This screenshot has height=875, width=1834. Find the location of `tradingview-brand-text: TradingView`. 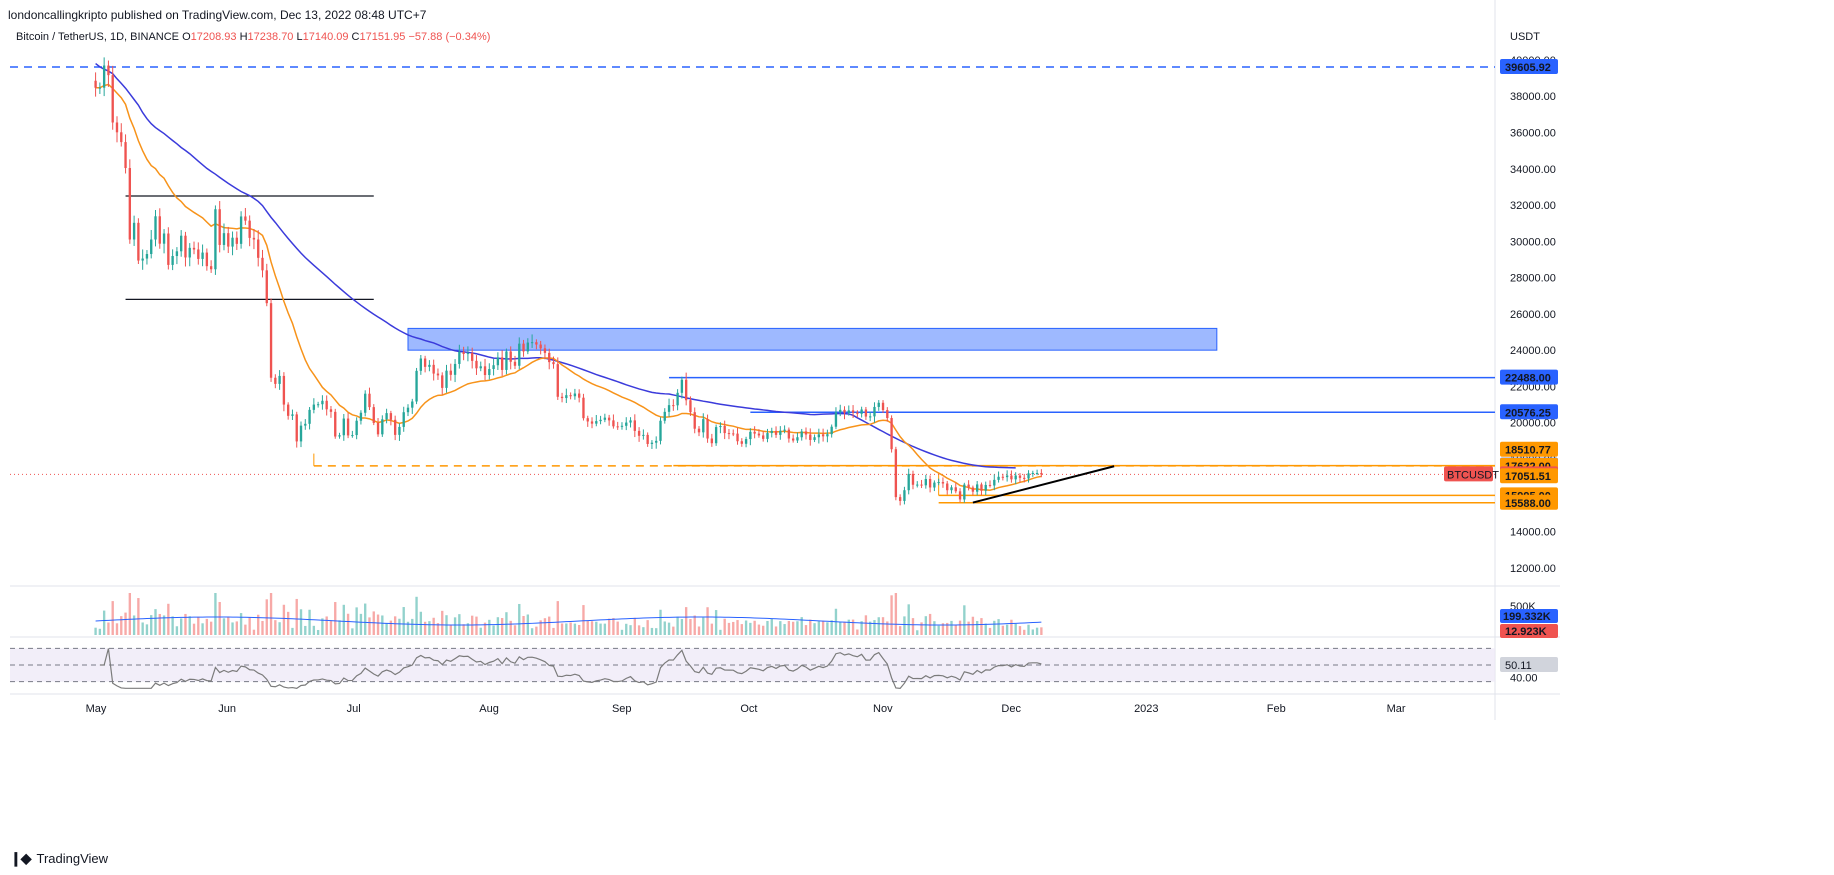

tradingview-brand-text: TradingView is located at coordinates (72, 858).